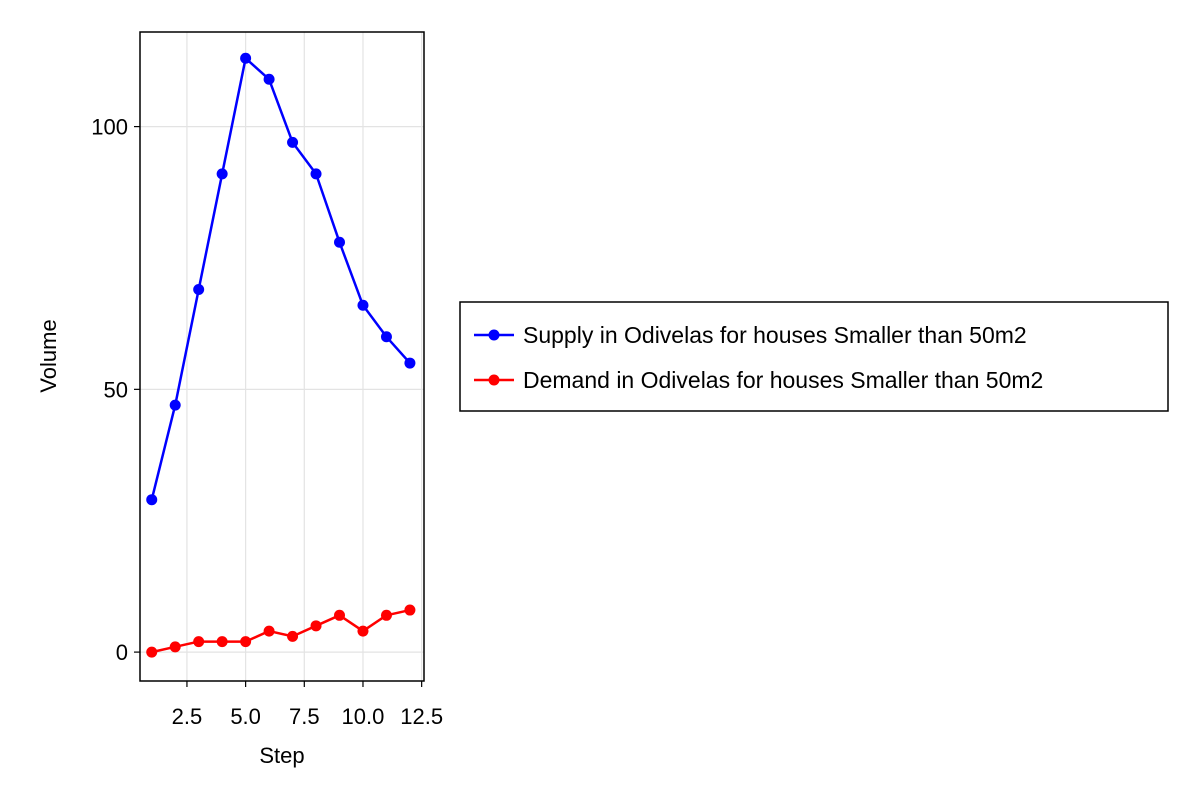  I want to click on series-line-supply, so click(280, 279).